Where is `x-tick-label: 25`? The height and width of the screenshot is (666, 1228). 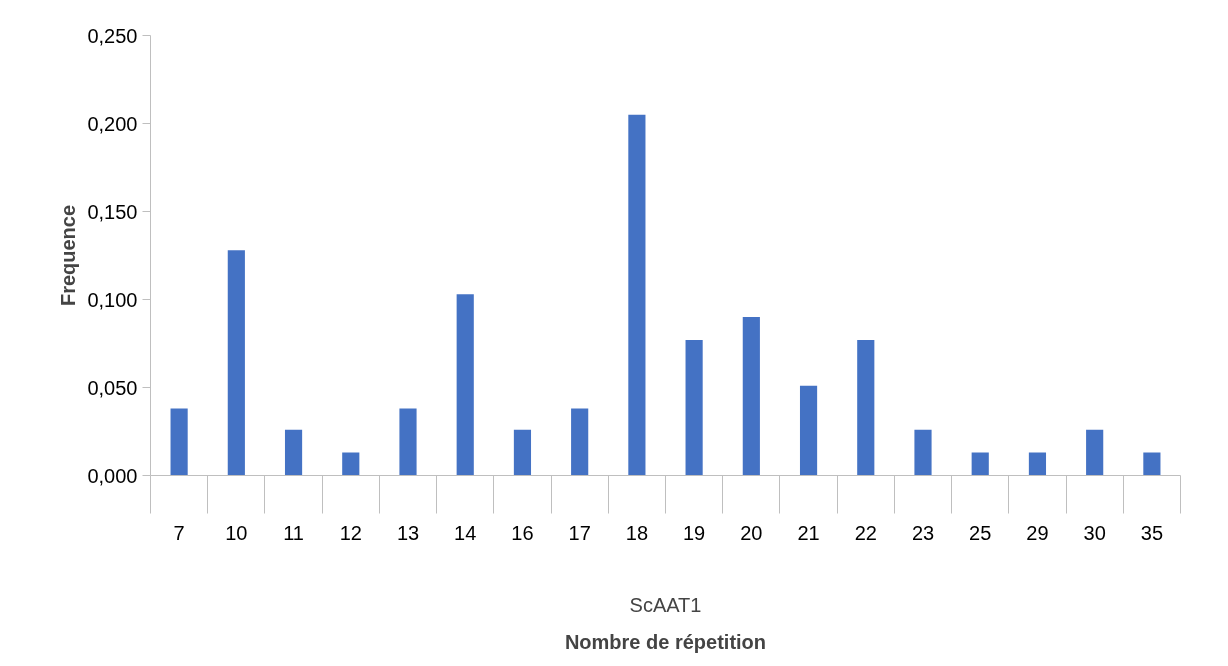
x-tick-label: 25 is located at coordinates (980, 532).